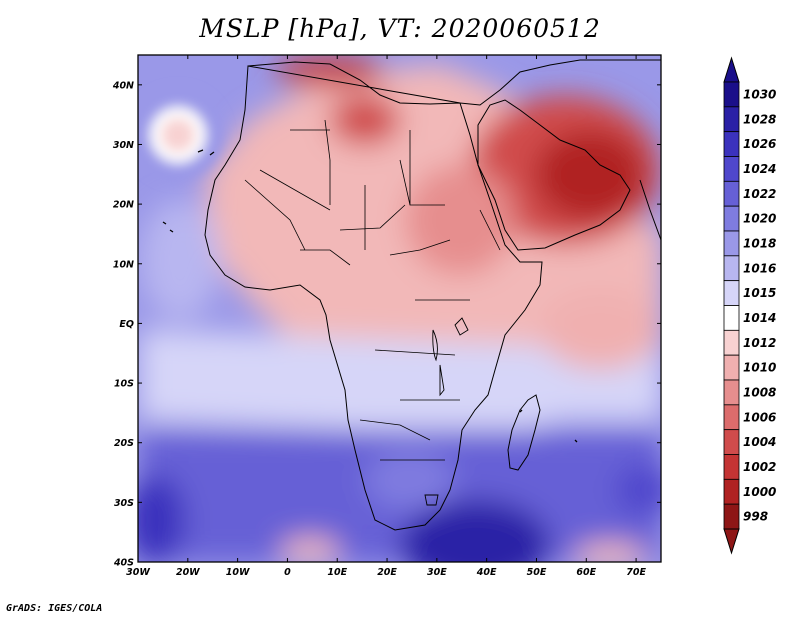 The height and width of the screenshot is (618, 800). Describe the element at coordinates (387, 572) in the screenshot. I see `x-tick-label: 20E` at that location.